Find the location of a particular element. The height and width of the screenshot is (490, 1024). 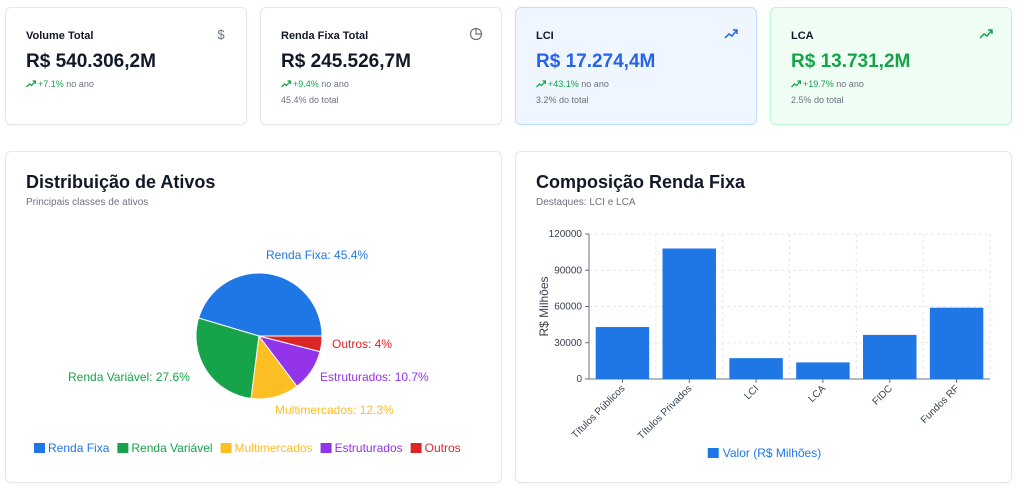

change-percent: +43.1% is located at coordinates (563, 84).